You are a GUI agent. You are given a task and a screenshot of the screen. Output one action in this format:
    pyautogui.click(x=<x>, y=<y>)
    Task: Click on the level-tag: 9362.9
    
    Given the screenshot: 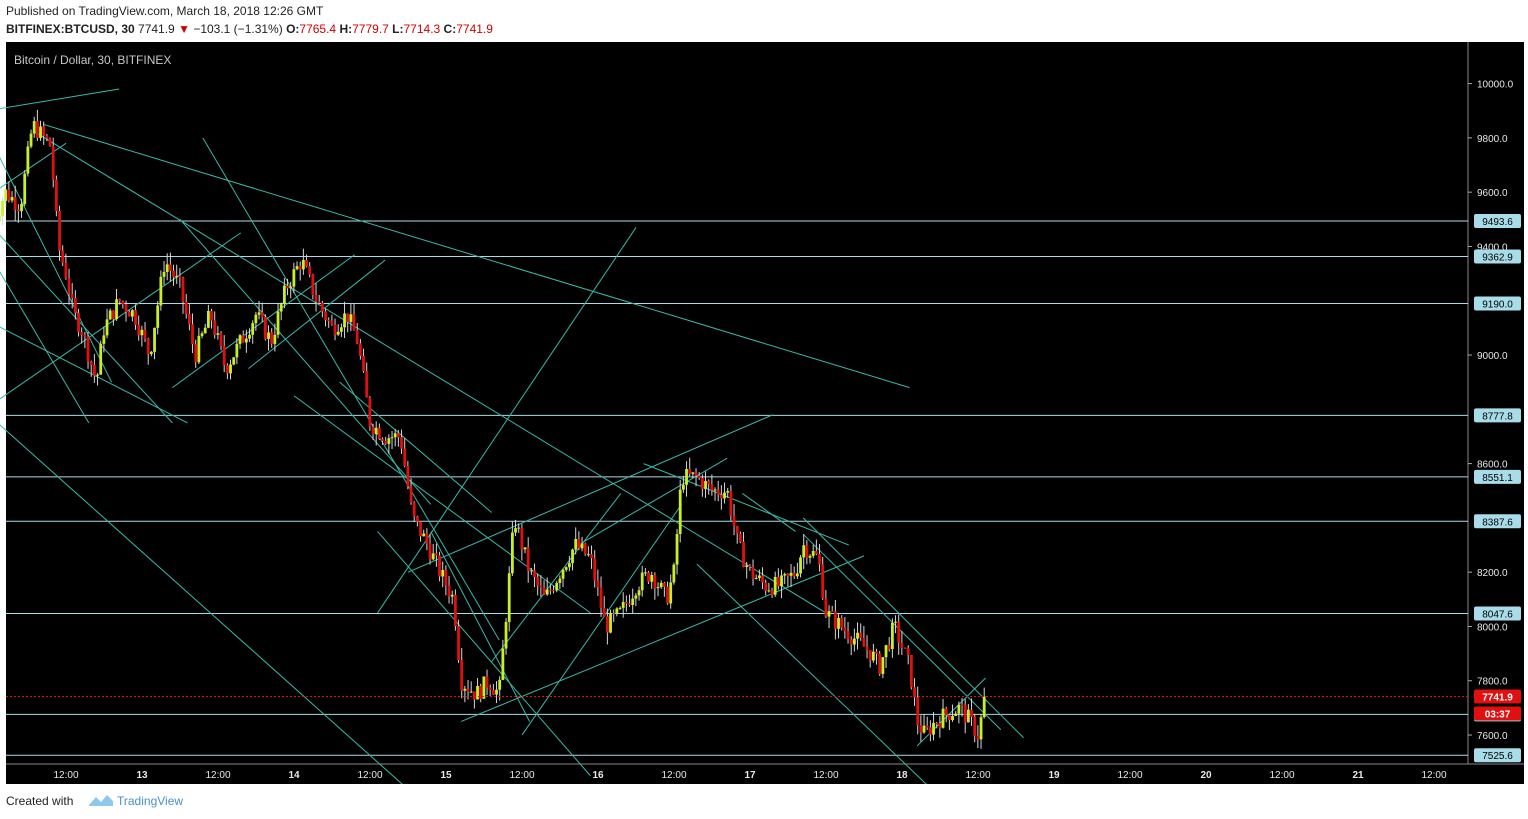 What is the action you would take?
    pyautogui.click(x=1497, y=256)
    